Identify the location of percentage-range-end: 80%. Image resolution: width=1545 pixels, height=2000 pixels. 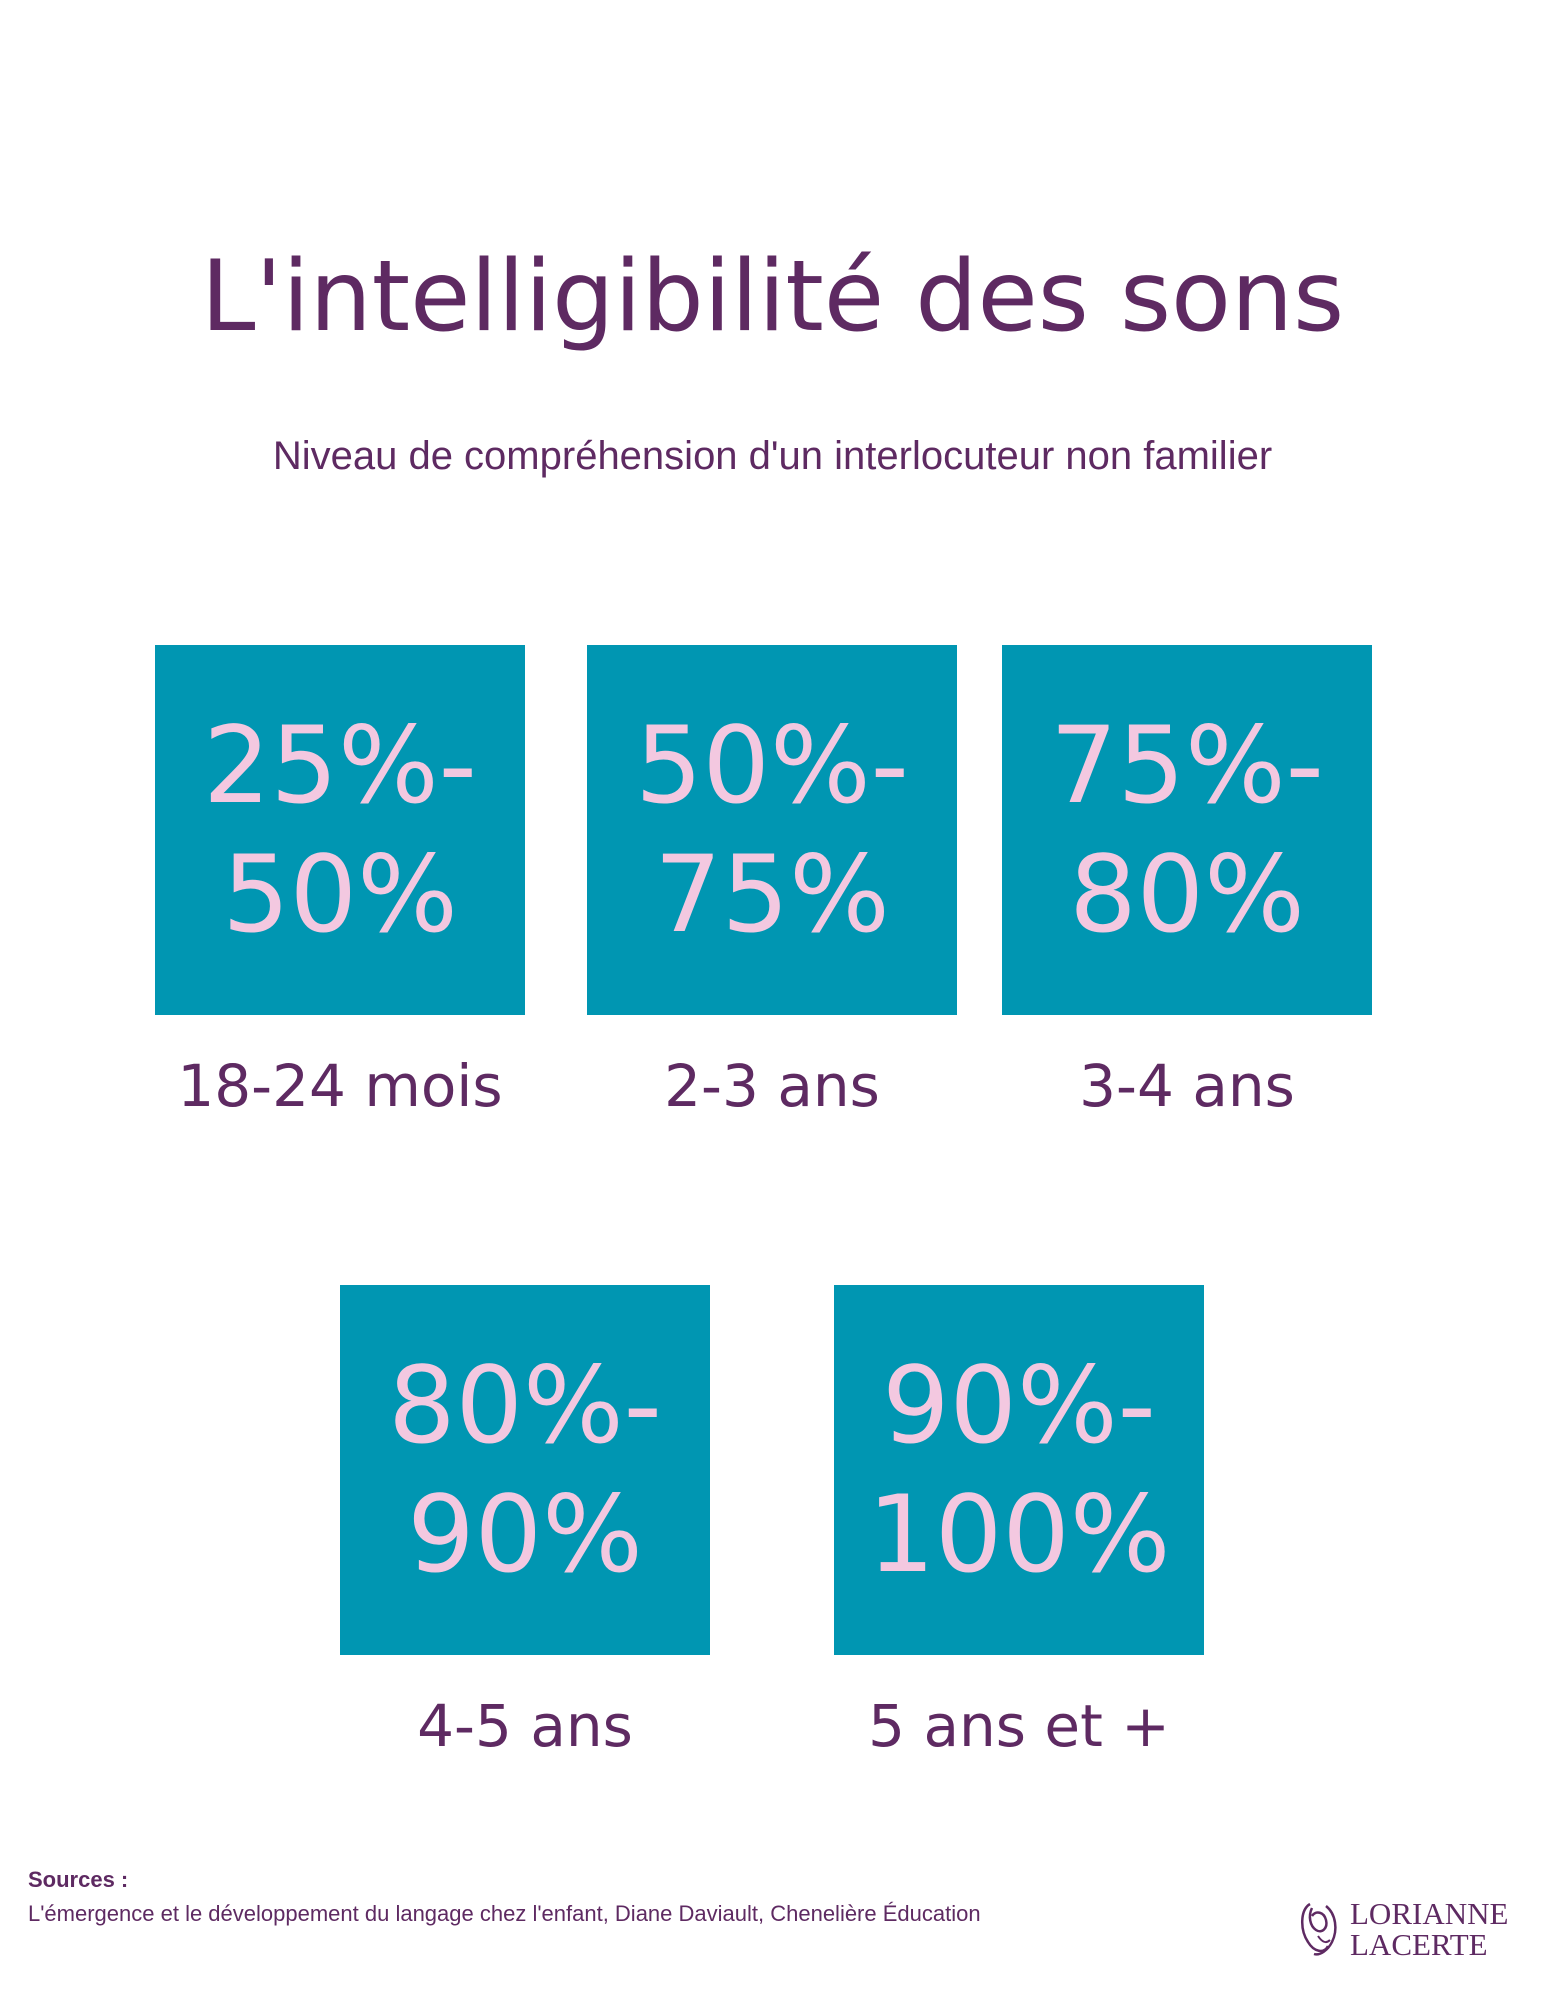
(1187, 894).